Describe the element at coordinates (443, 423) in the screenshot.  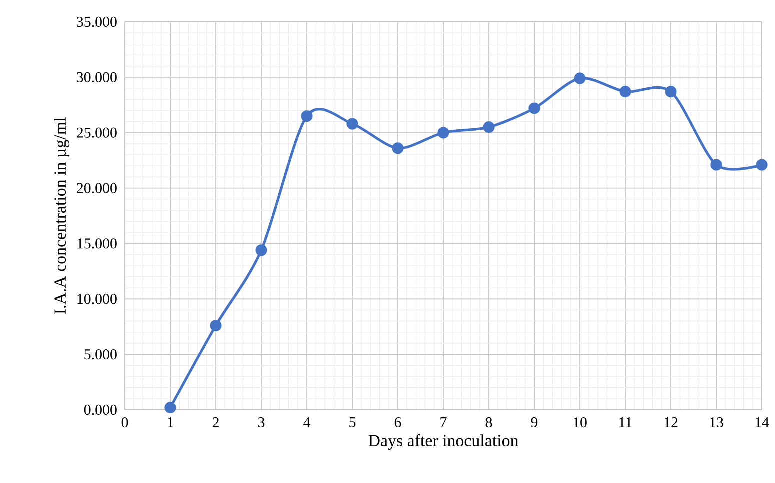
I see `x-tick-label: 7` at that location.